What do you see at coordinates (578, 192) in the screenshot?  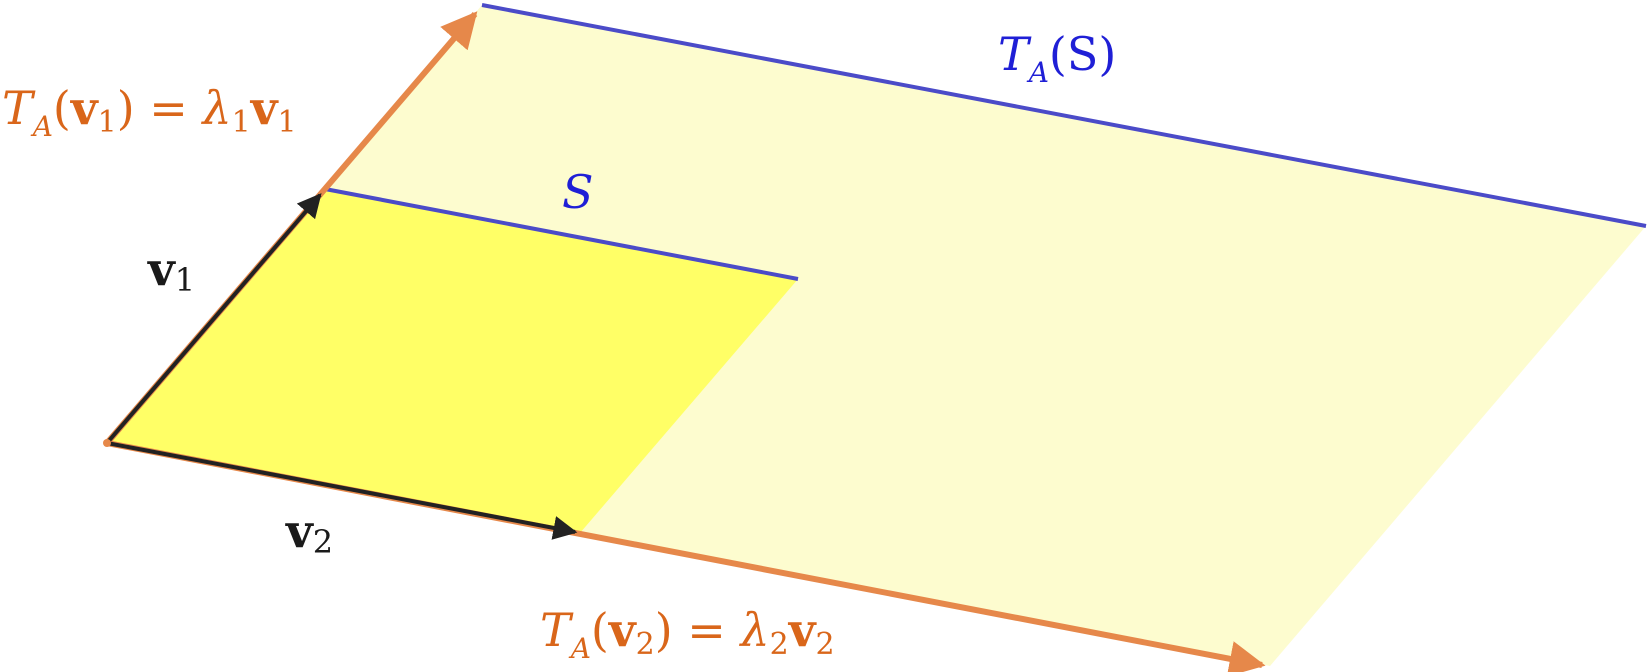 I see `region-label: S` at bounding box center [578, 192].